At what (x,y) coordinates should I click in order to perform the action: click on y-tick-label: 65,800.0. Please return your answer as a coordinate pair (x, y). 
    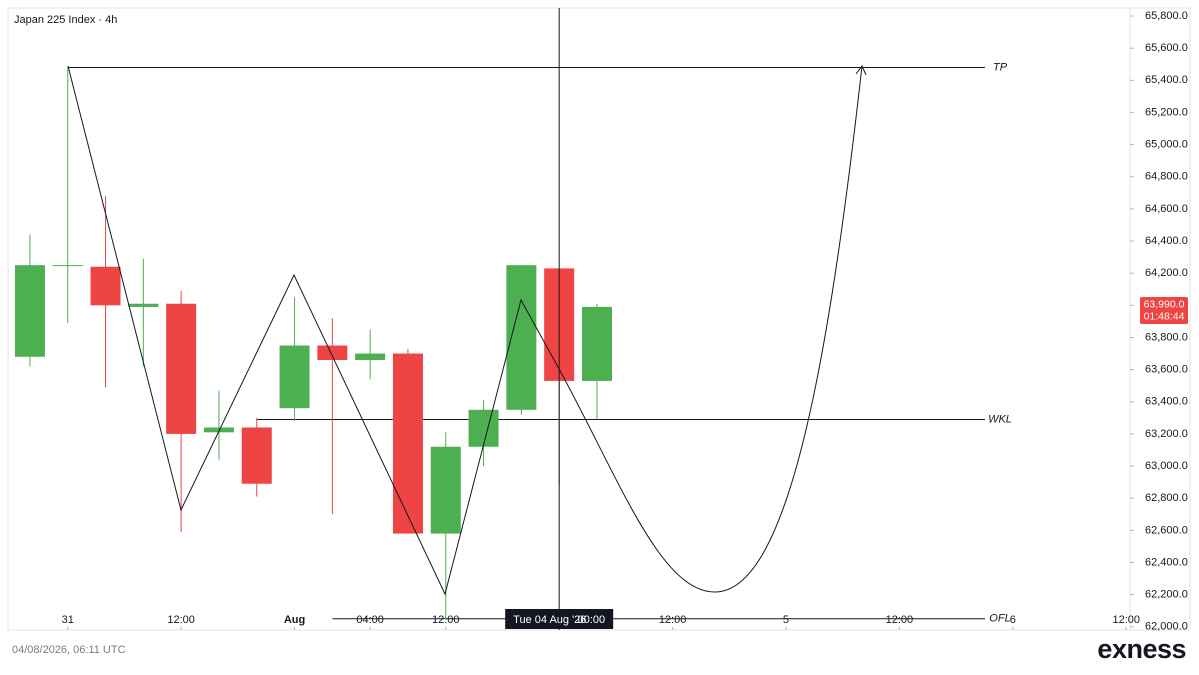
    Looking at the image, I should click on (1166, 16).